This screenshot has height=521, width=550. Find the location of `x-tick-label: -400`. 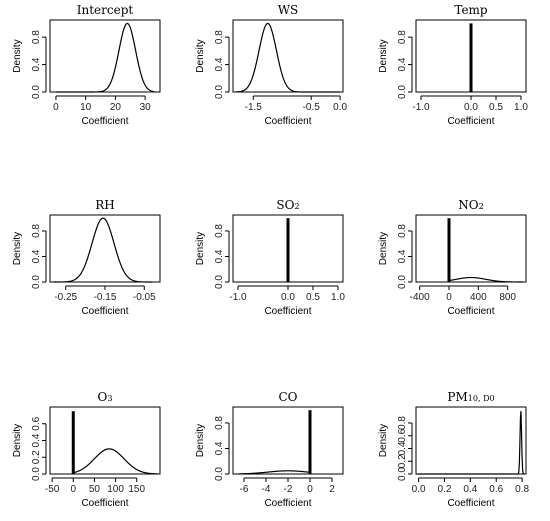

x-tick-label: -400 is located at coordinates (420, 297).